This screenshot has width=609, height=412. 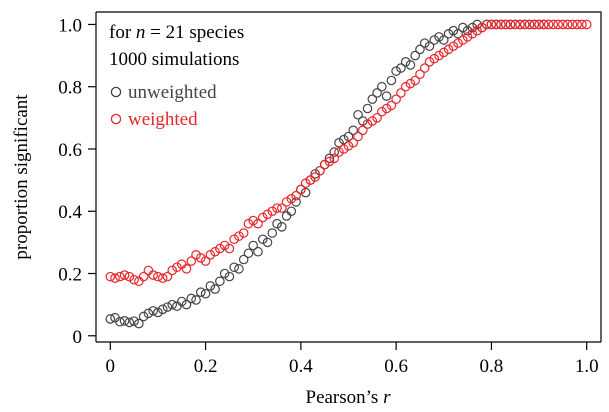 What do you see at coordinates (70, 275) in the screenshot?
I see `y-tick-label: 0.2` at bounding box center [70, 275].